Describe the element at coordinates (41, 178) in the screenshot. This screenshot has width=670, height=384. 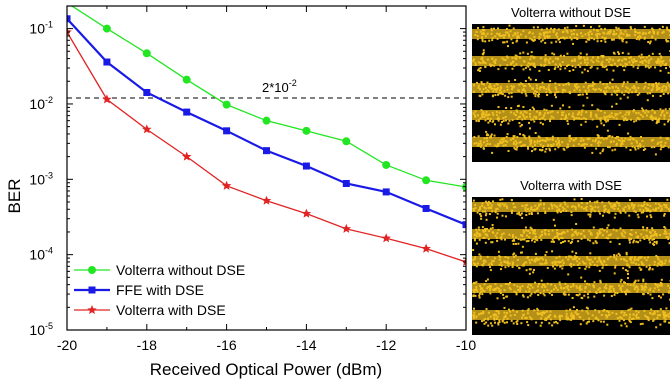
I see `y-tick-label: 10-3` at that location.